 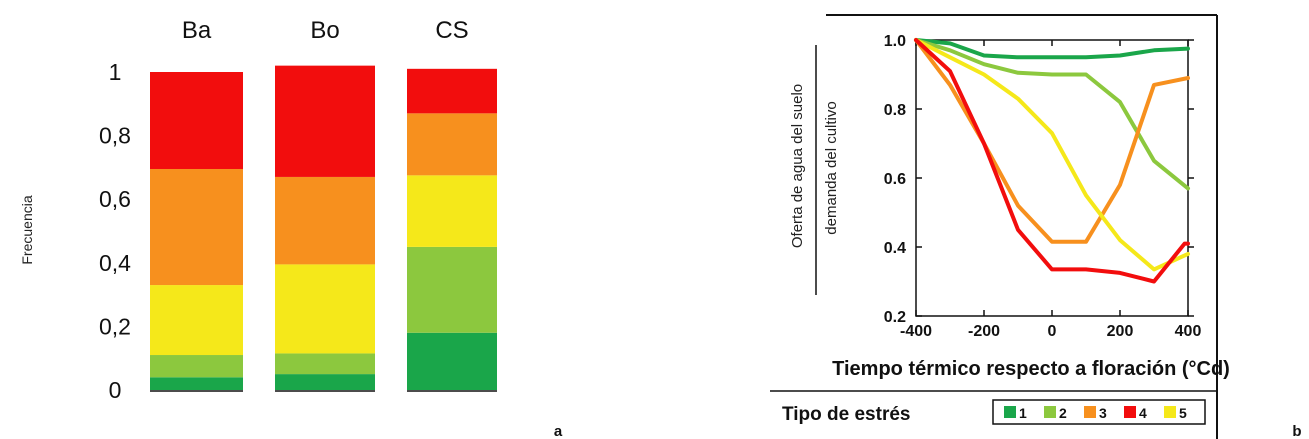 I want to click on legend: 1 2 3 4 5, so click(x=1095, y=413).